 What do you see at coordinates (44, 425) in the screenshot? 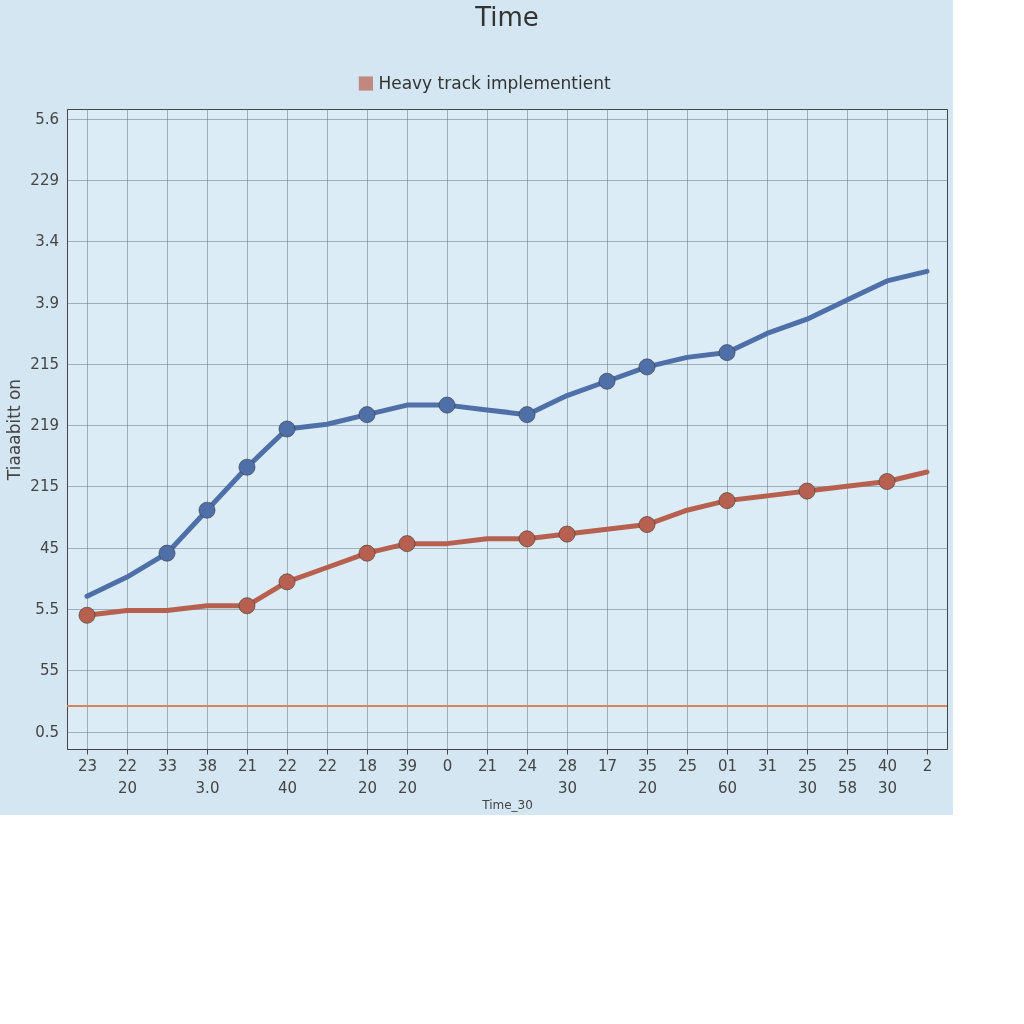
I see `text: 219` at bounding box center [44, 425].